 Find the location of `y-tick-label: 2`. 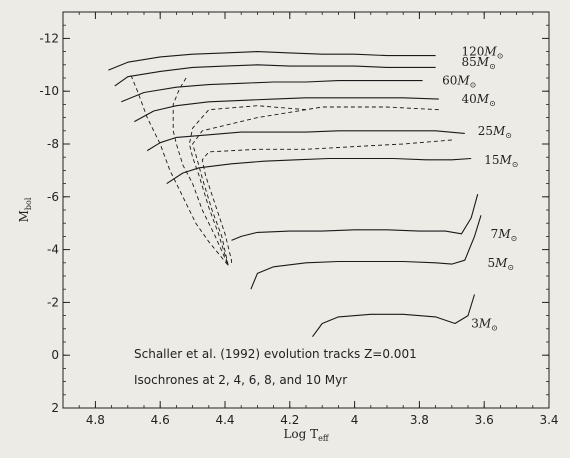

y-tick-label: 2 is located at coordinates (55, 408).